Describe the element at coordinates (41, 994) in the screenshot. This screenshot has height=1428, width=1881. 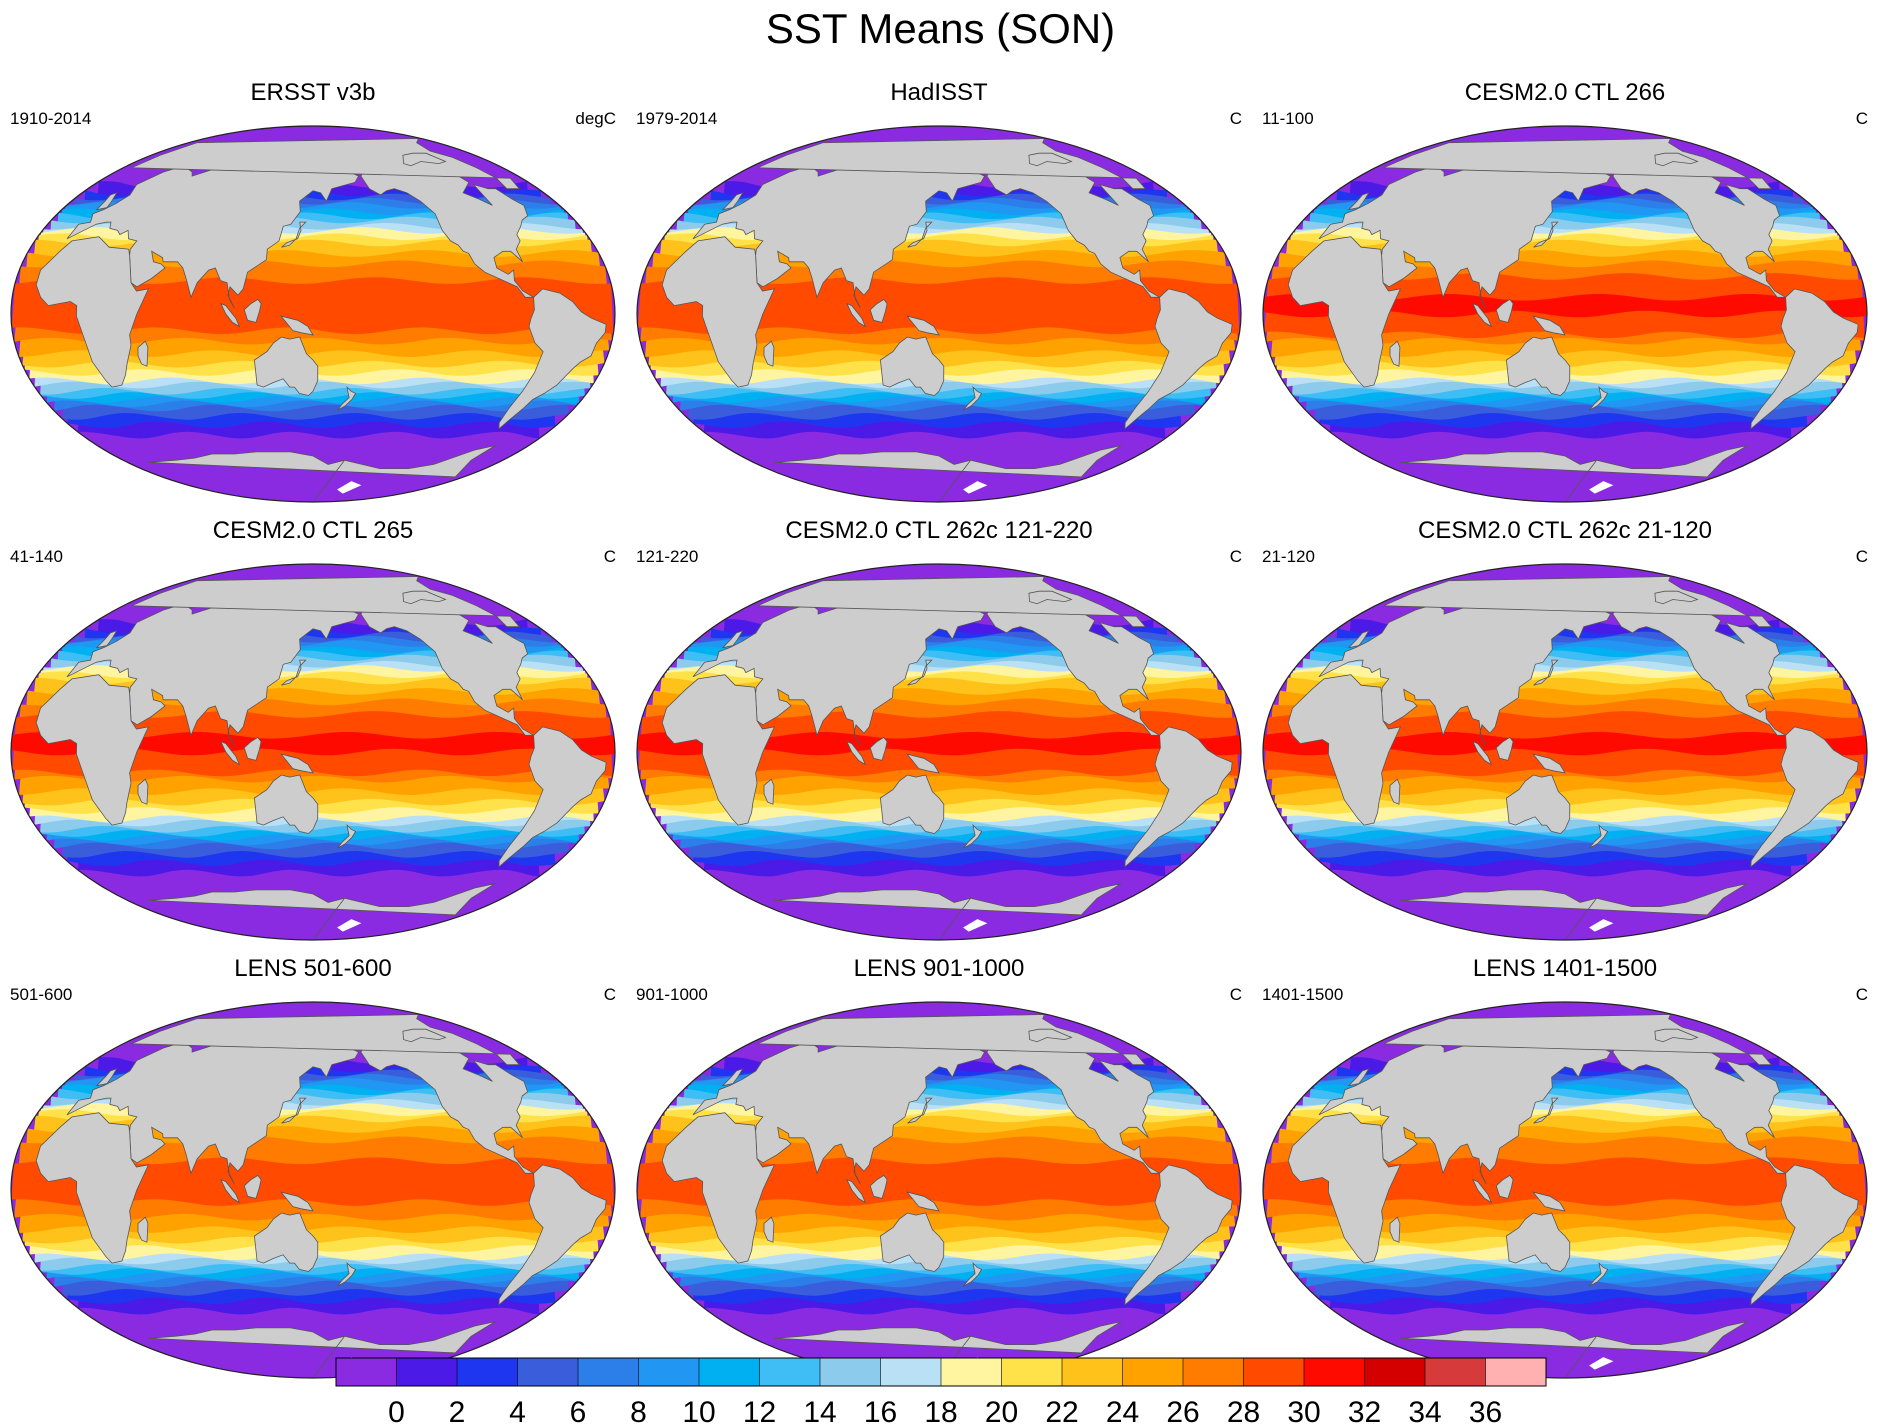
I see `panel-period: 501-600` at that location.